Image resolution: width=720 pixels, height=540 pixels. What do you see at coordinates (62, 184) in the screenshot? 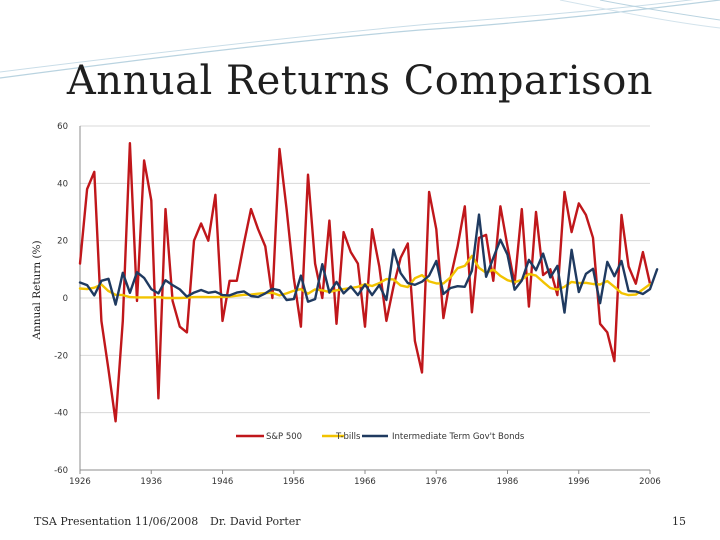
I see `y-tick-label-40: 40` at bounding box center [62, 184].